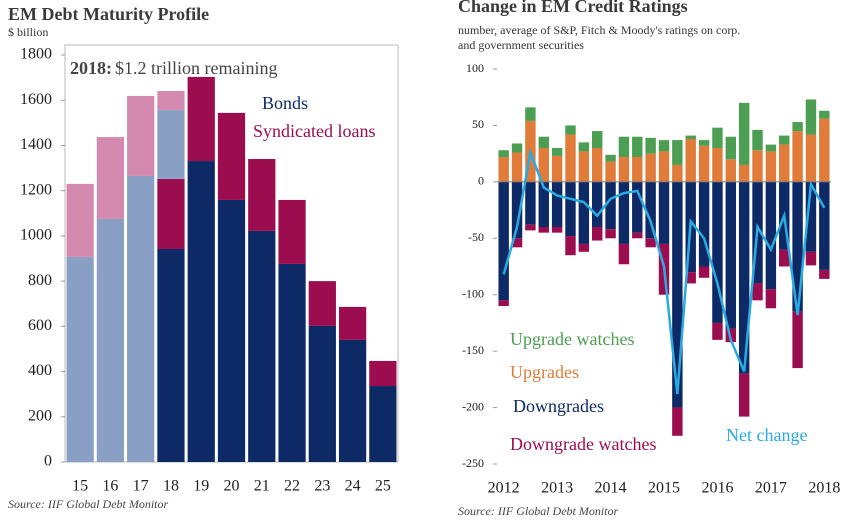 The image size is (857, 523). What do you see at coordinates (572, 339) in the screenshot?
I see `legend-label: Upgrade watches` at bounding box center [572, 339].